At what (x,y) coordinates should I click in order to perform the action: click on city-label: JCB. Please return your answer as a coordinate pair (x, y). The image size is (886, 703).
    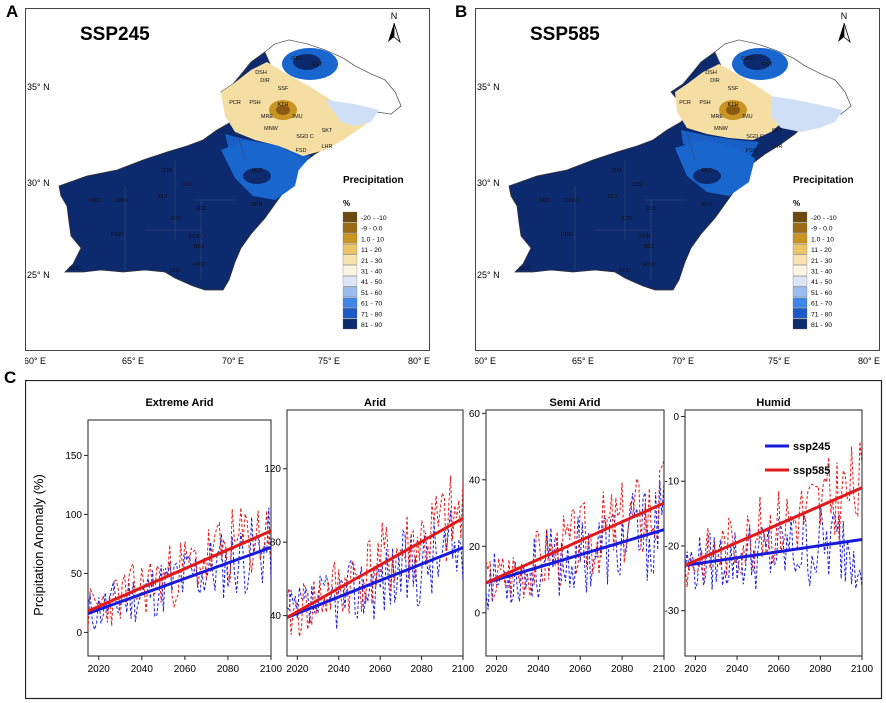
    Looking at the image, I should click on (201, 209).